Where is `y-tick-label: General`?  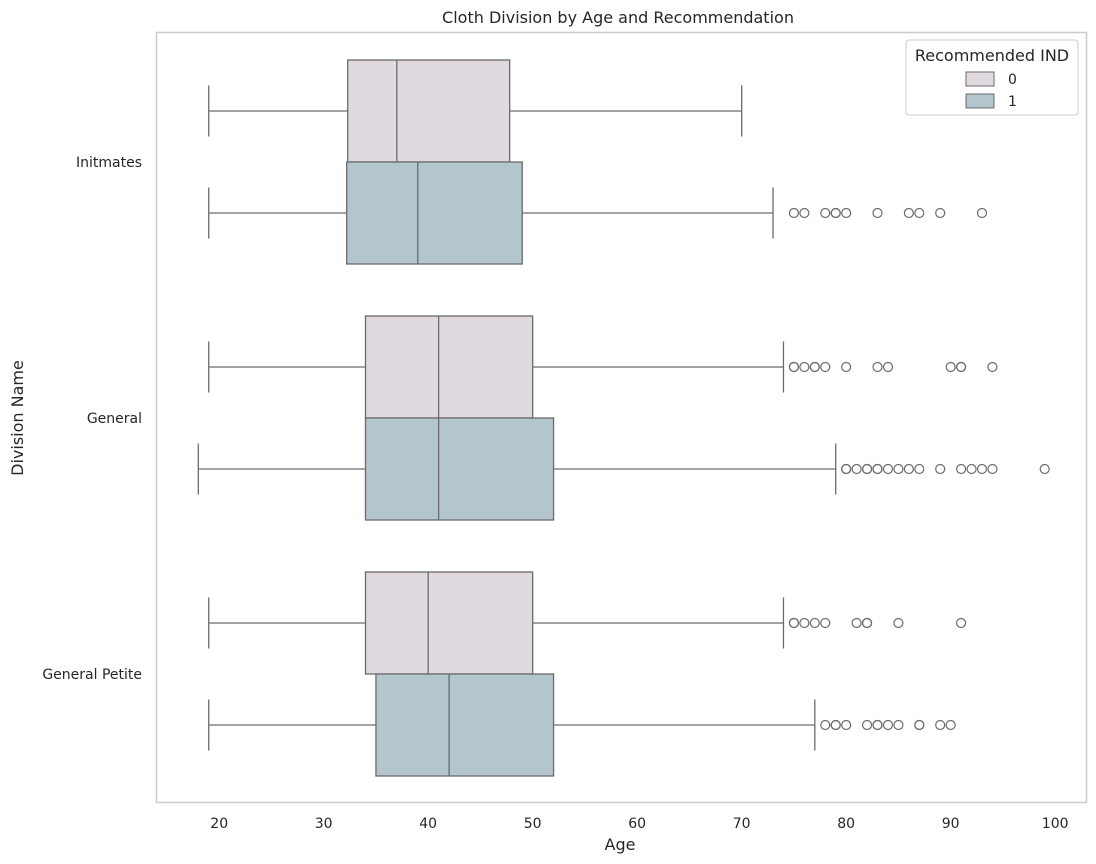
y-tick-label: General is located at coordinates (114, 419).